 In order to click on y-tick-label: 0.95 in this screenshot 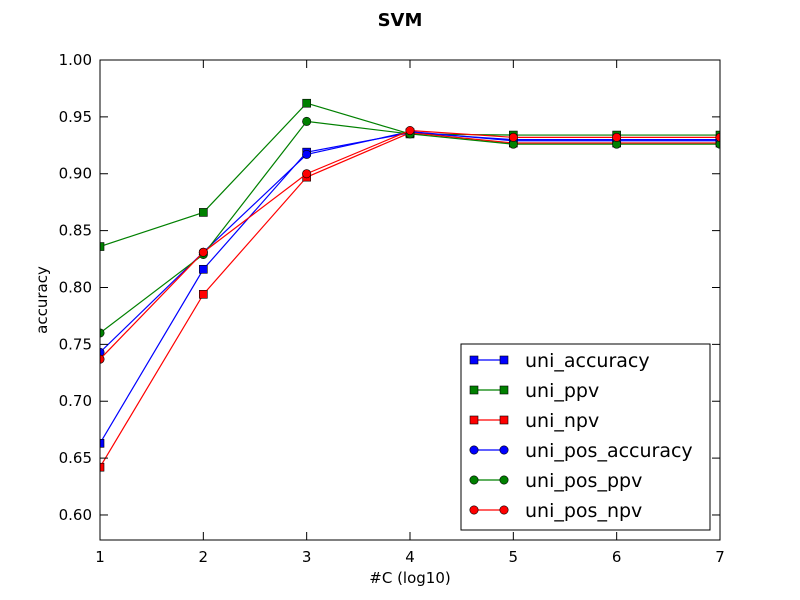, I will do `click(75, 117)`.